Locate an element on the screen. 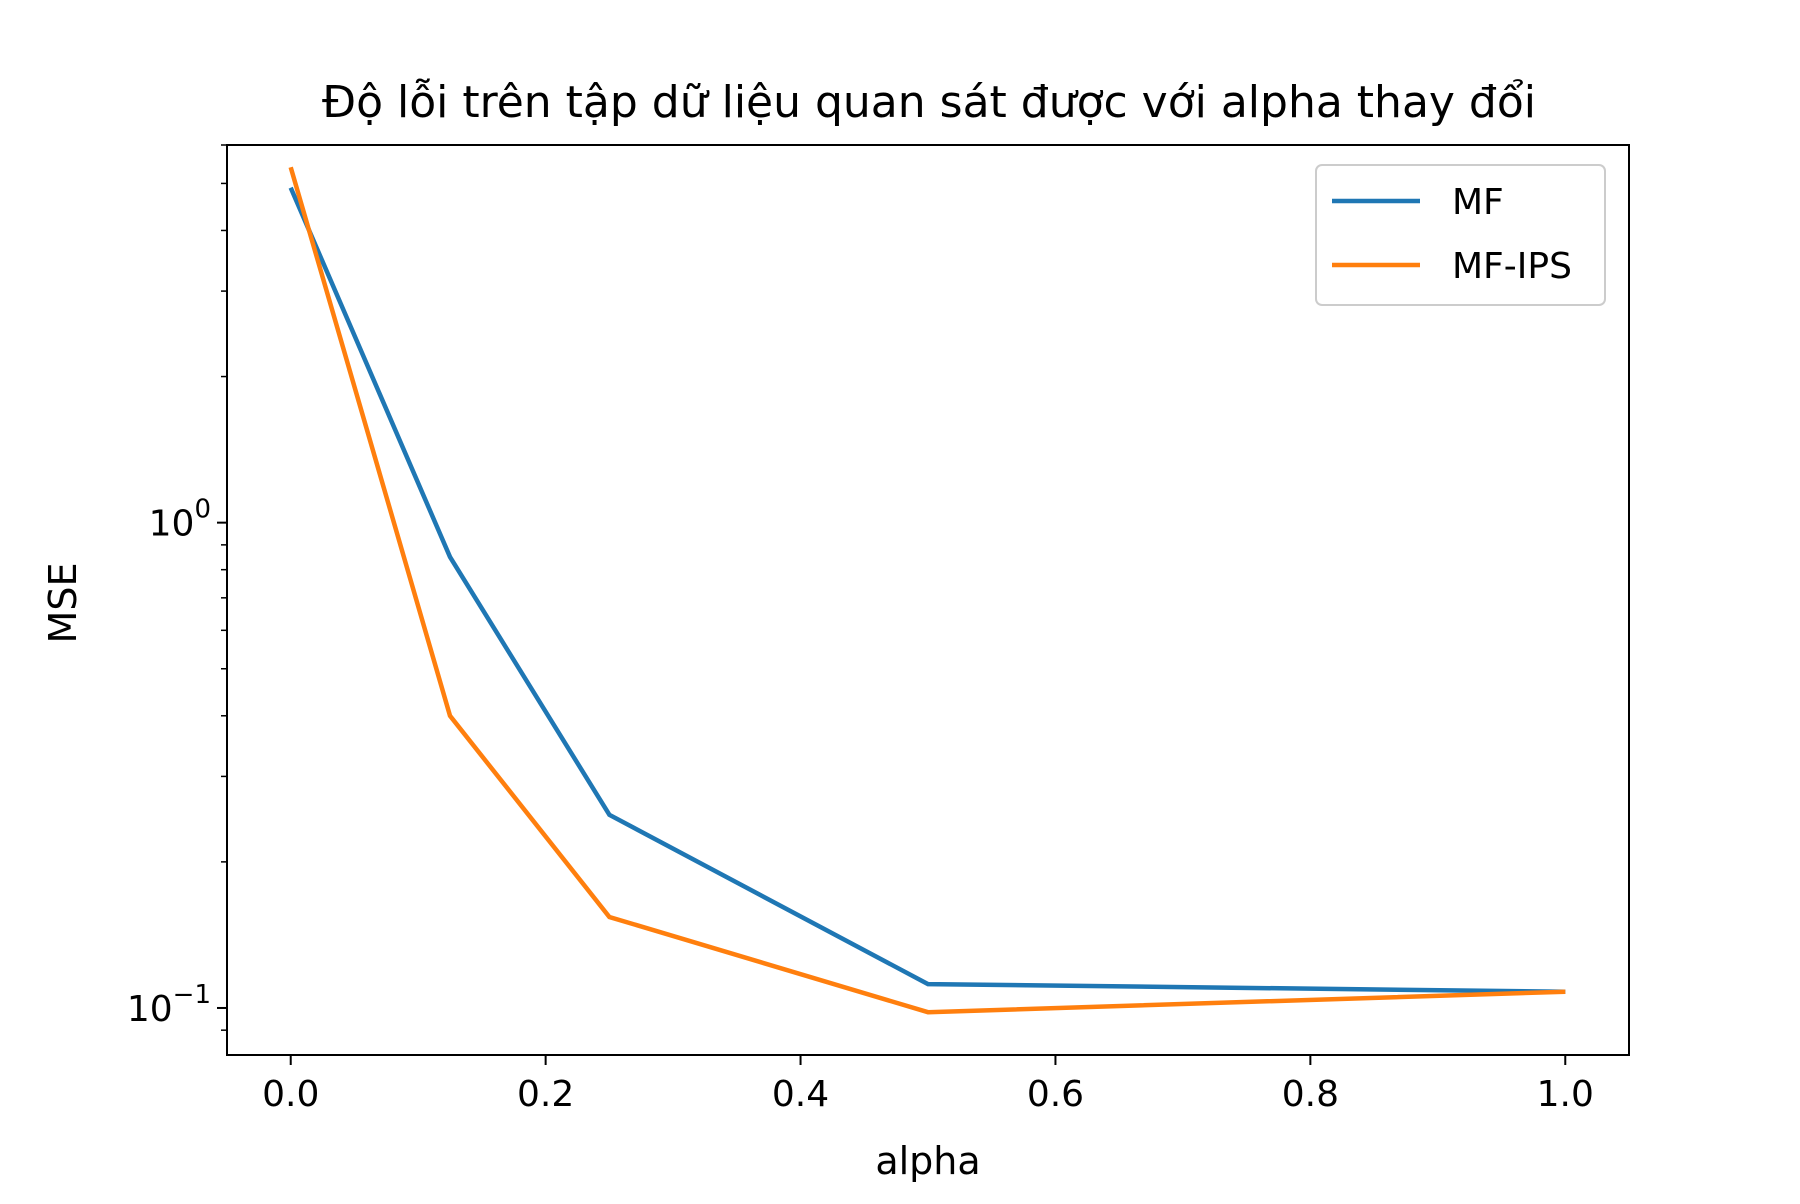 Image resolution: width=1800 pixels, height=1204 pixels. x-tick-label: 0.0 is located at coordinates (290, 1094).